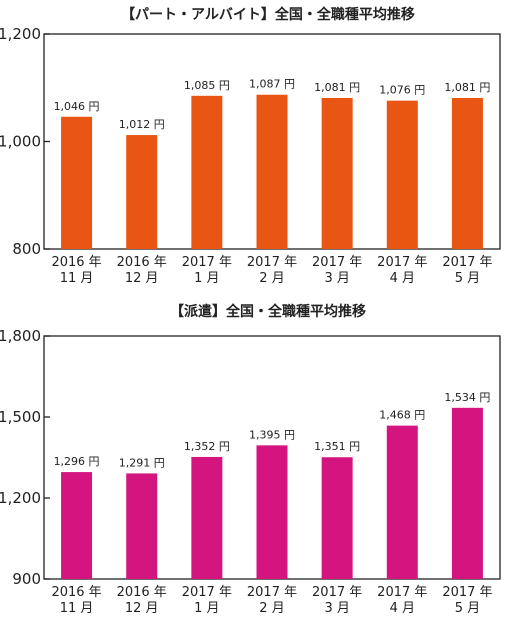  I want to click on chart-1-x-tick-label-month: 4 月, so click(402, 278).